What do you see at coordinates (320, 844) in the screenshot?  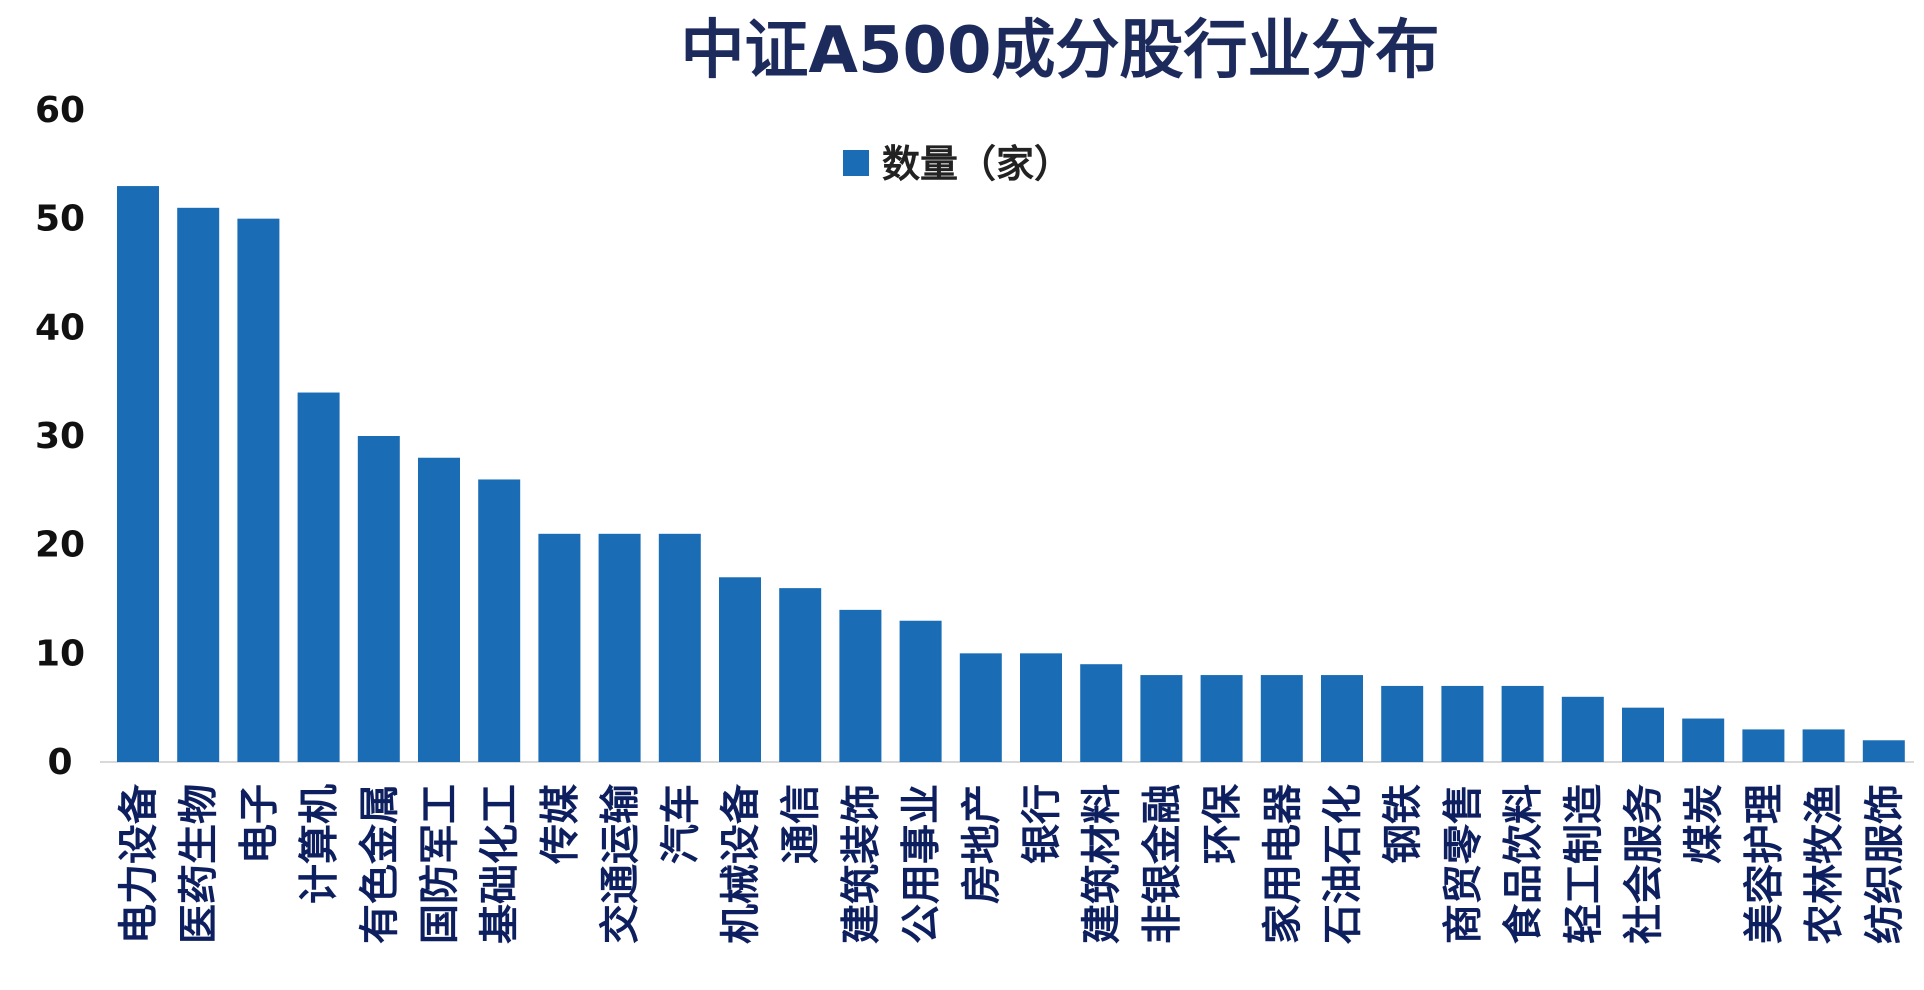 I see `x-tick-label: 计算机` at bounding box center [320, 844].